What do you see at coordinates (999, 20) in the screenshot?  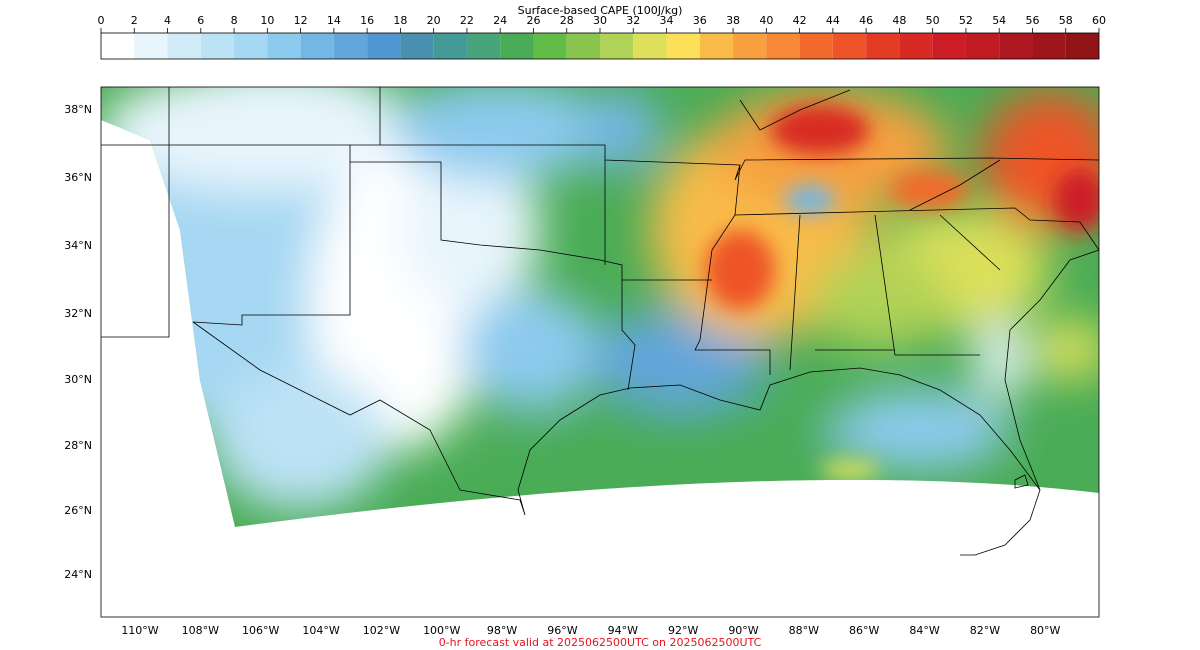 I see `colorbar-tick-label: 54` at bounding box center [999, 20].